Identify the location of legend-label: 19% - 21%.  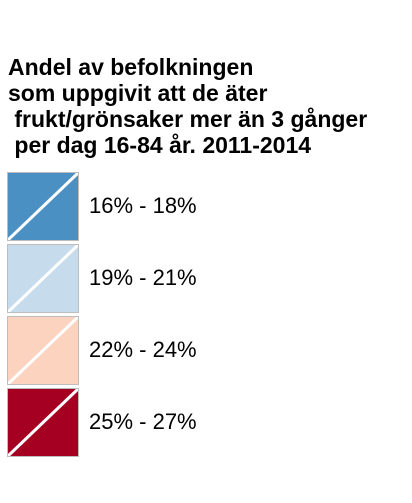
(143, 277).